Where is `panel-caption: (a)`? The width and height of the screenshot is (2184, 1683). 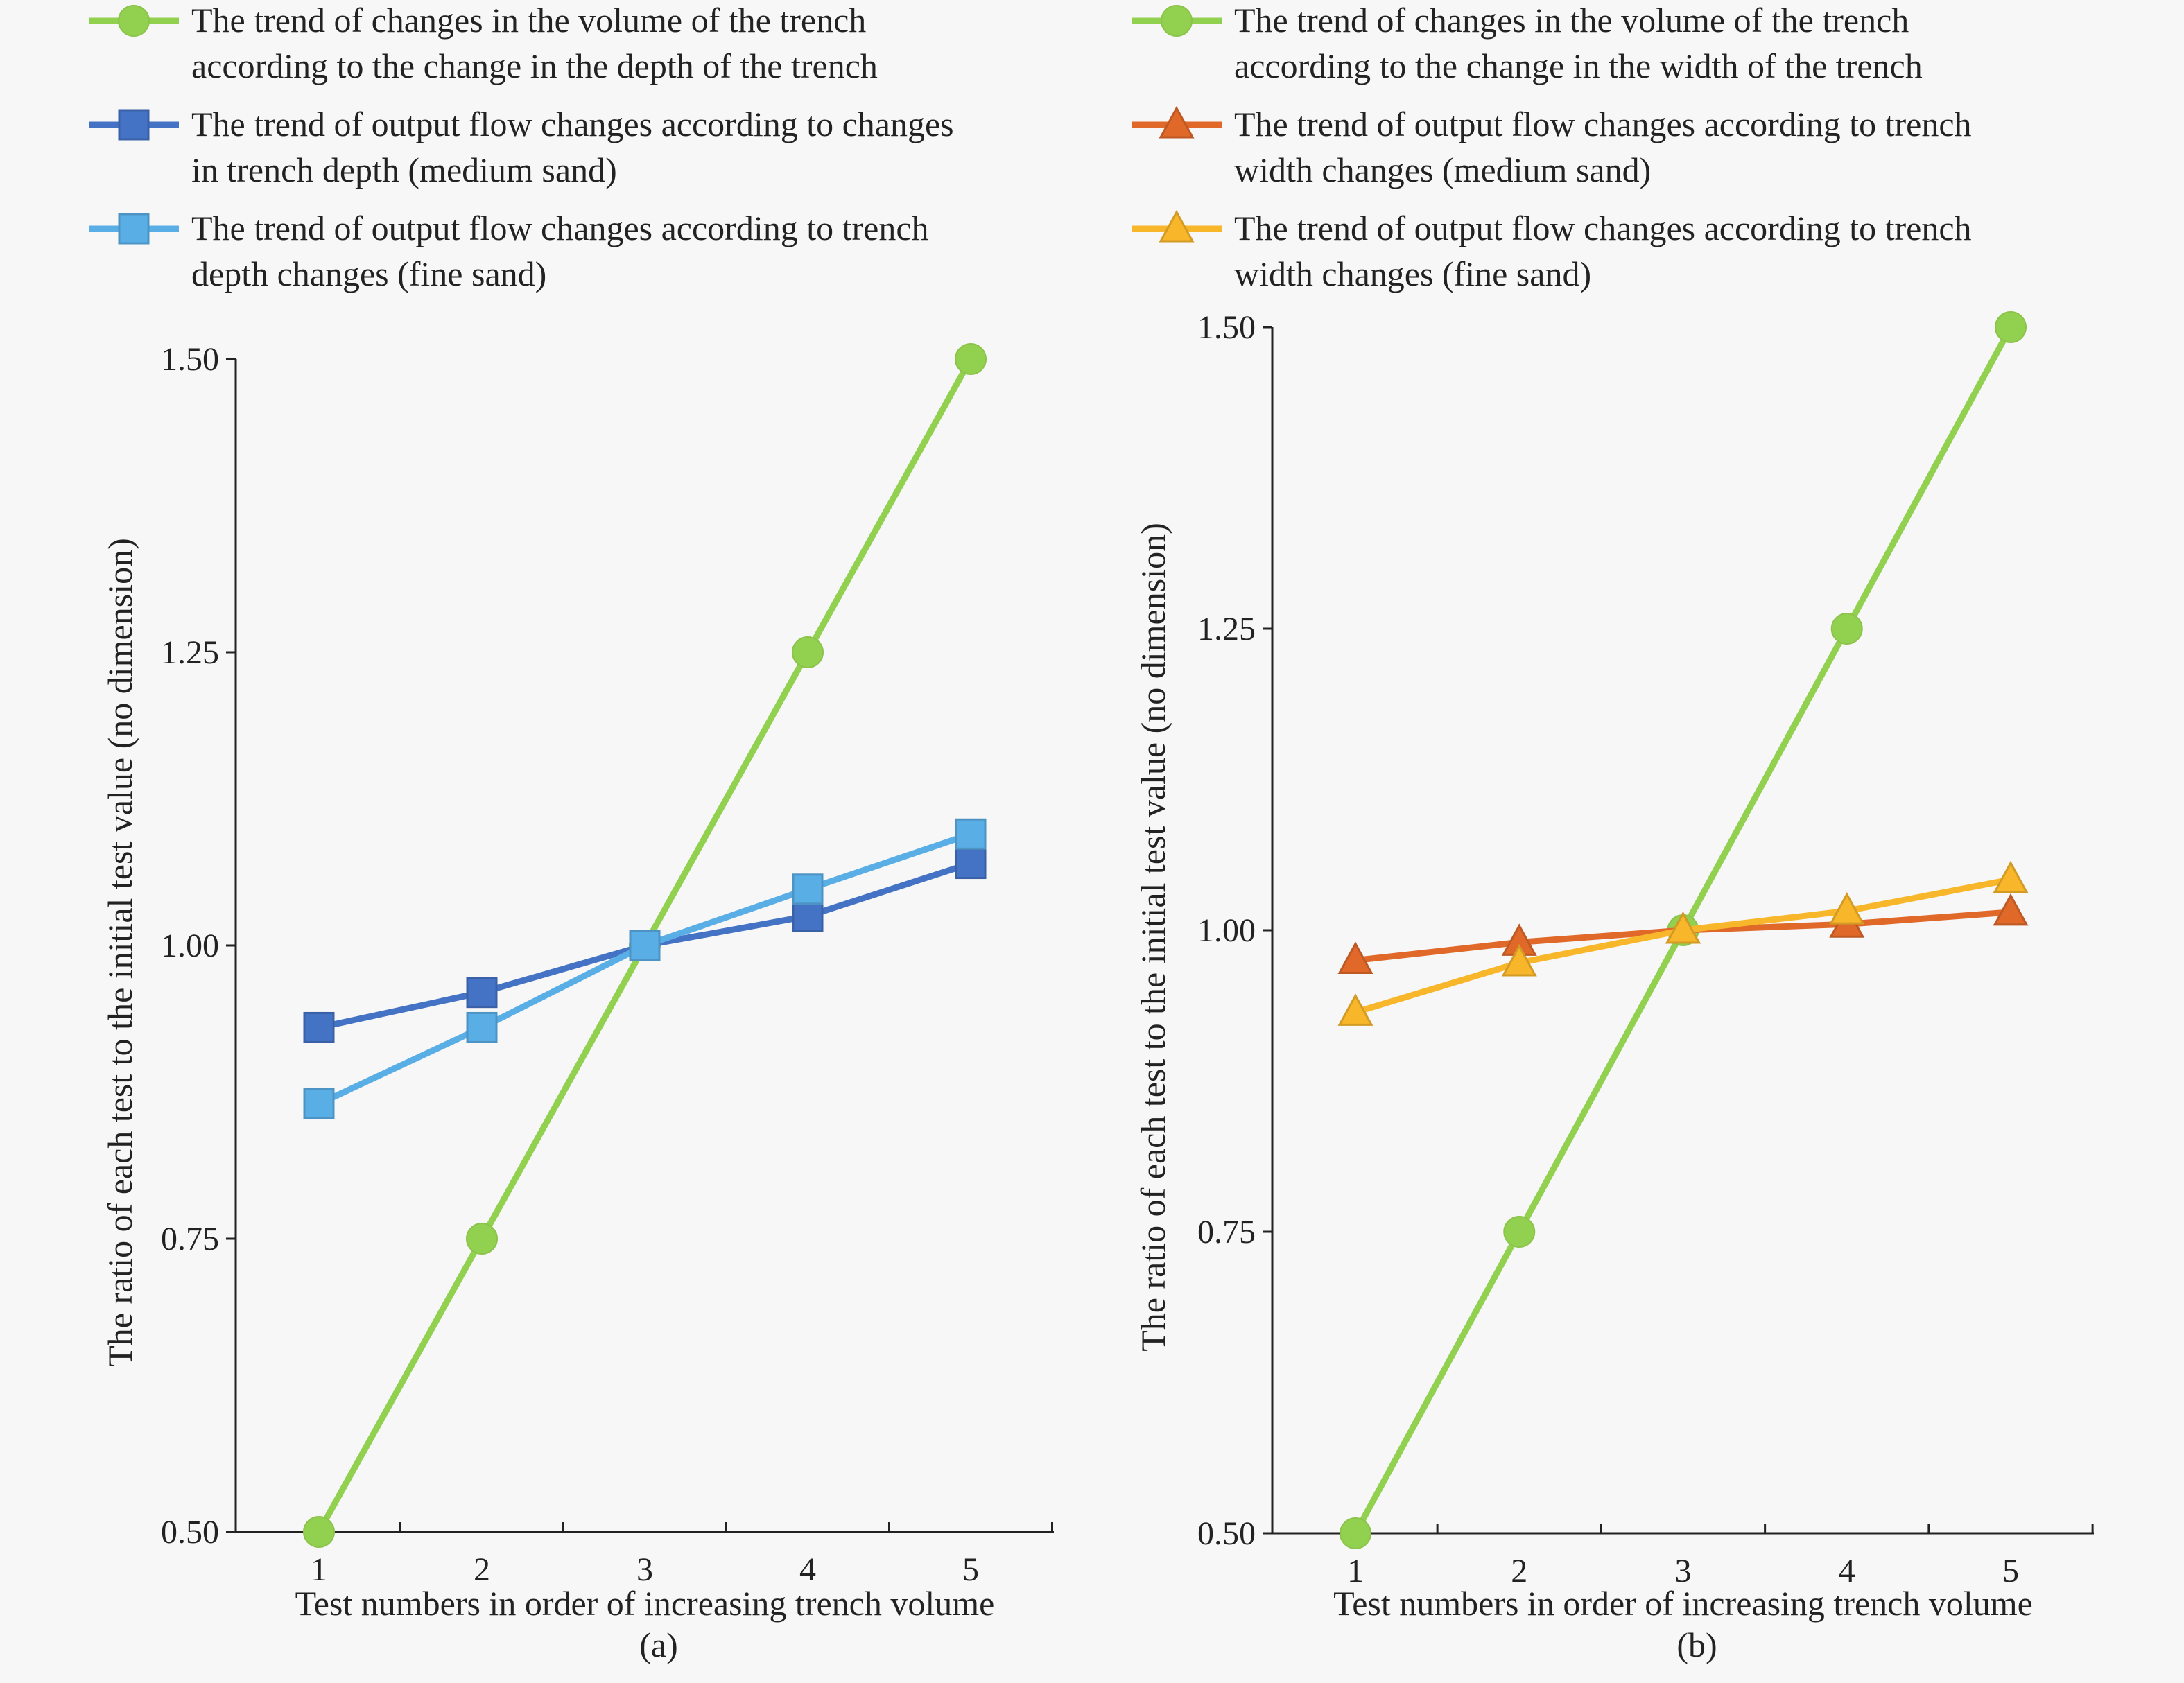
panel-caption: (a) is located at coordinates (658, 1644).